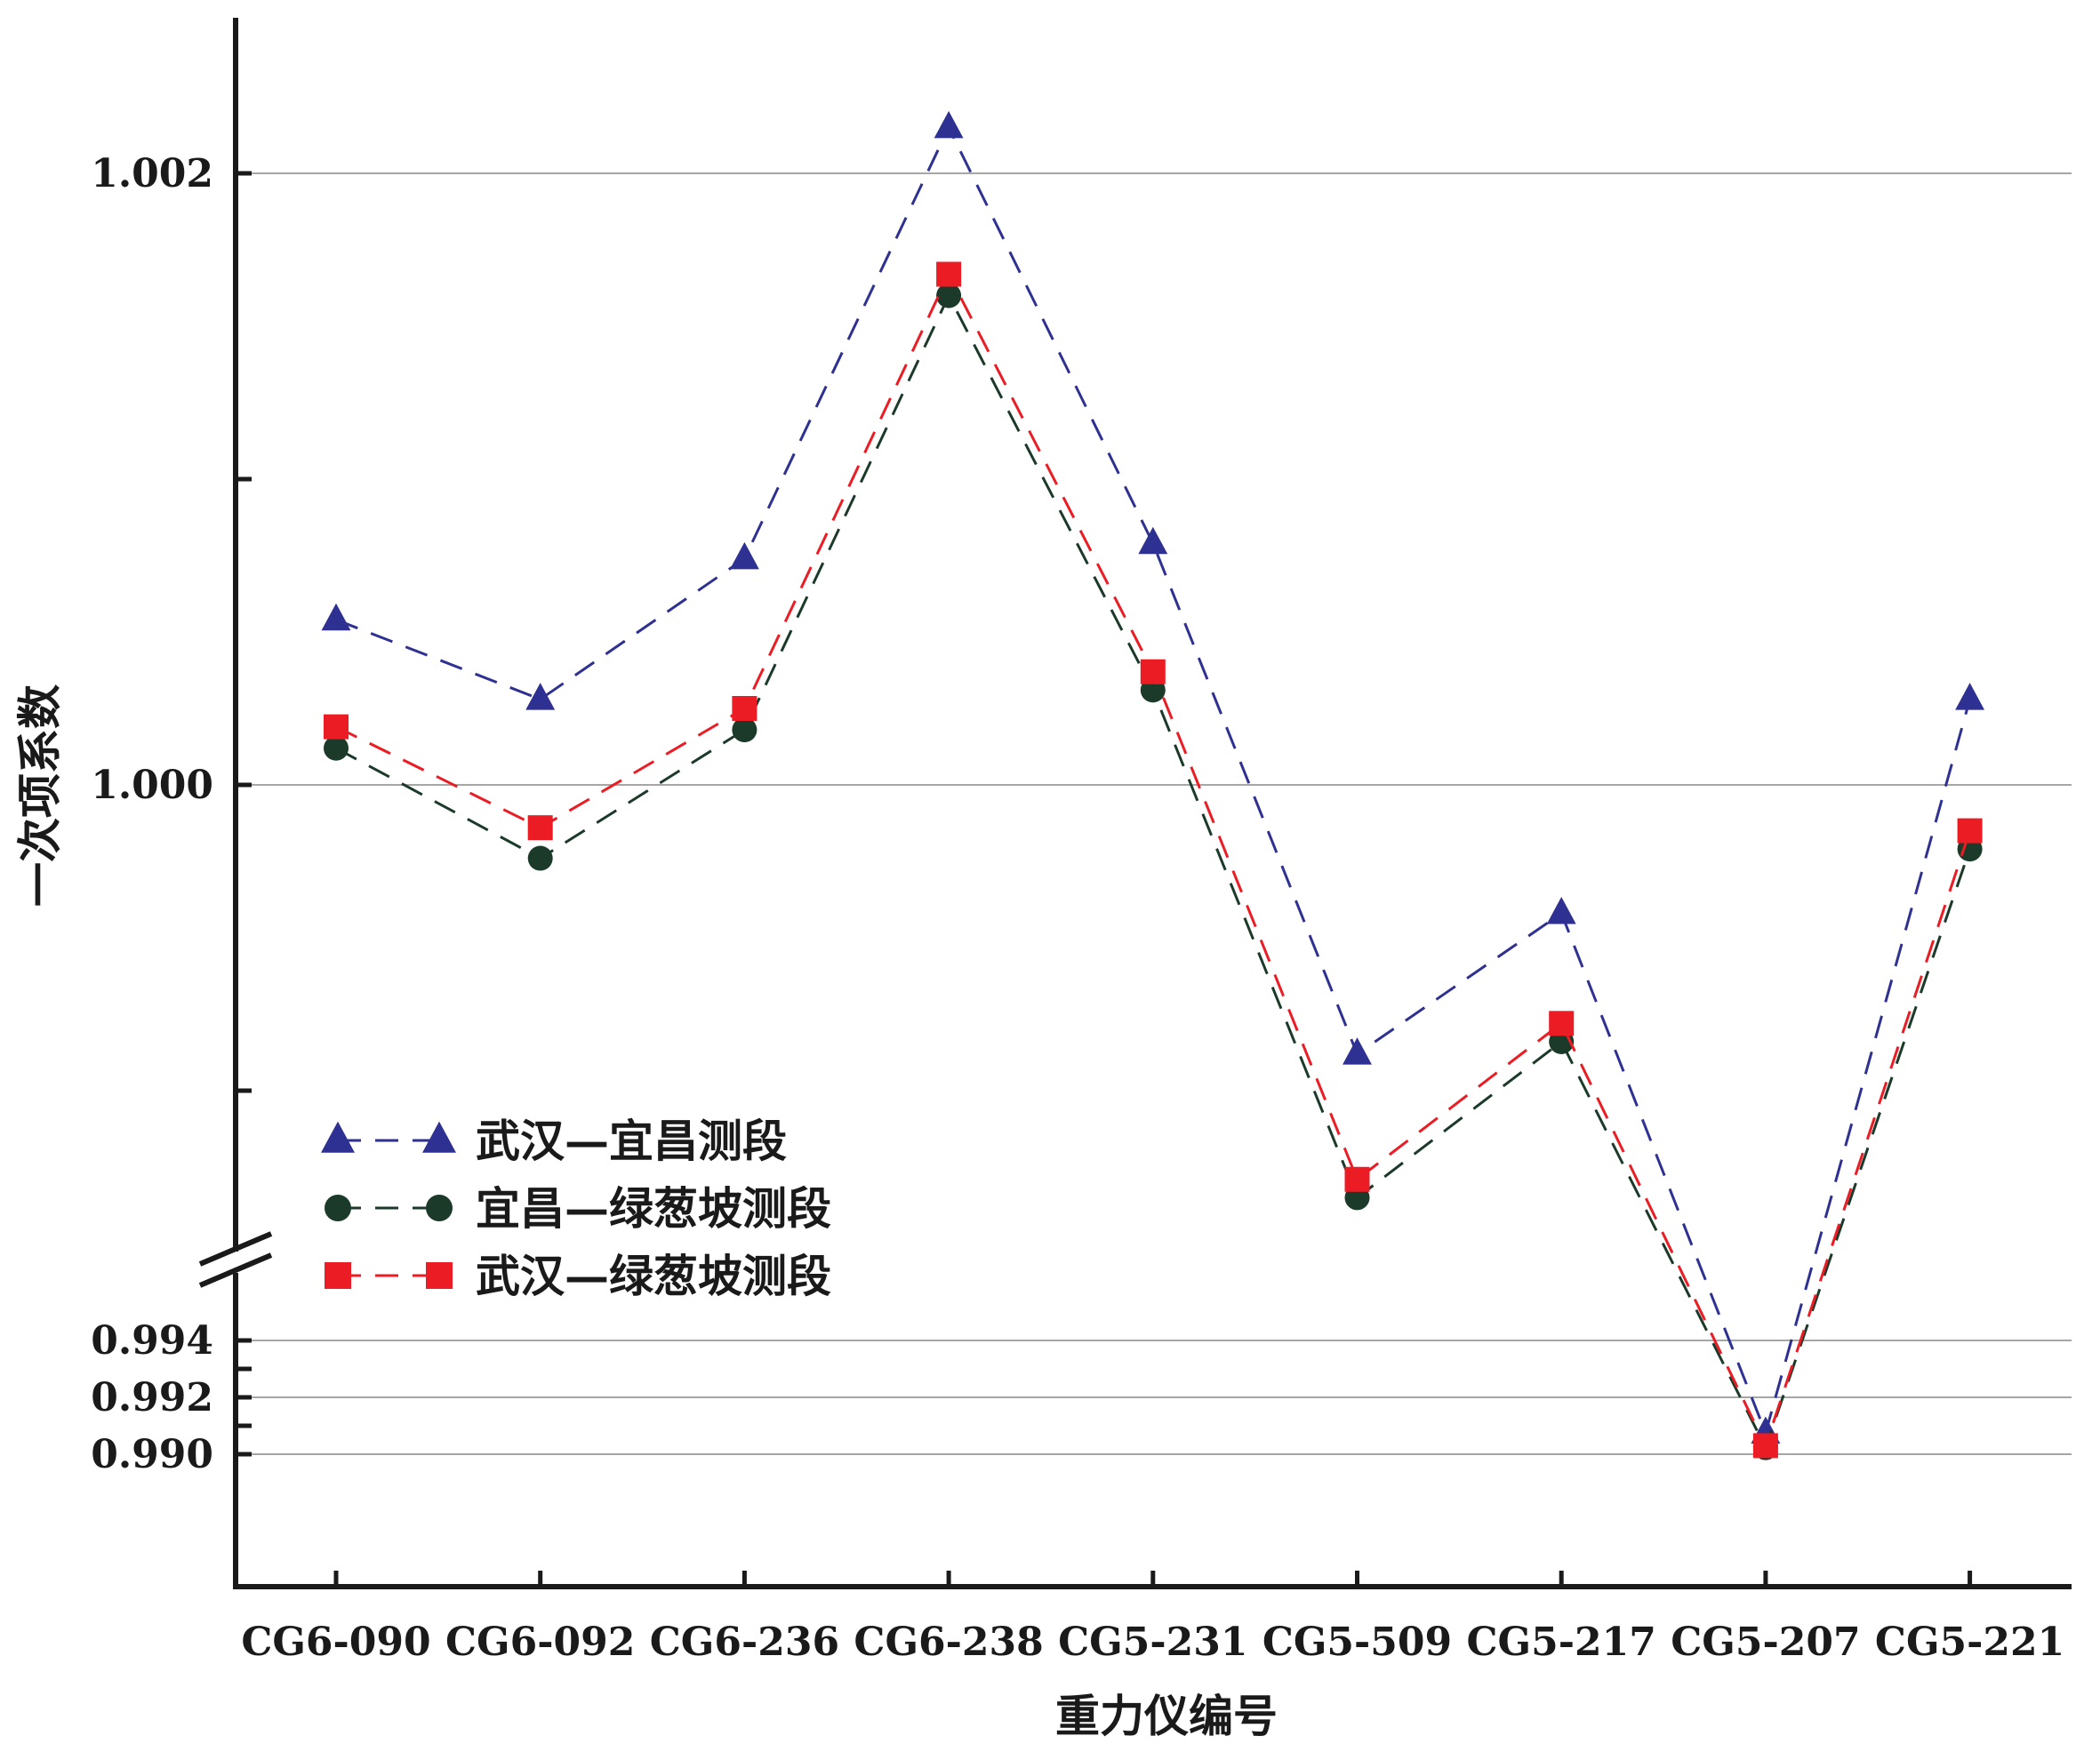 The height and width of the screenshot is (1752, 2100). Describe the element at coordinates (653, 1276) in the screenshot. I see `legend-label: 武汉—绿葱坡测段` at that location.